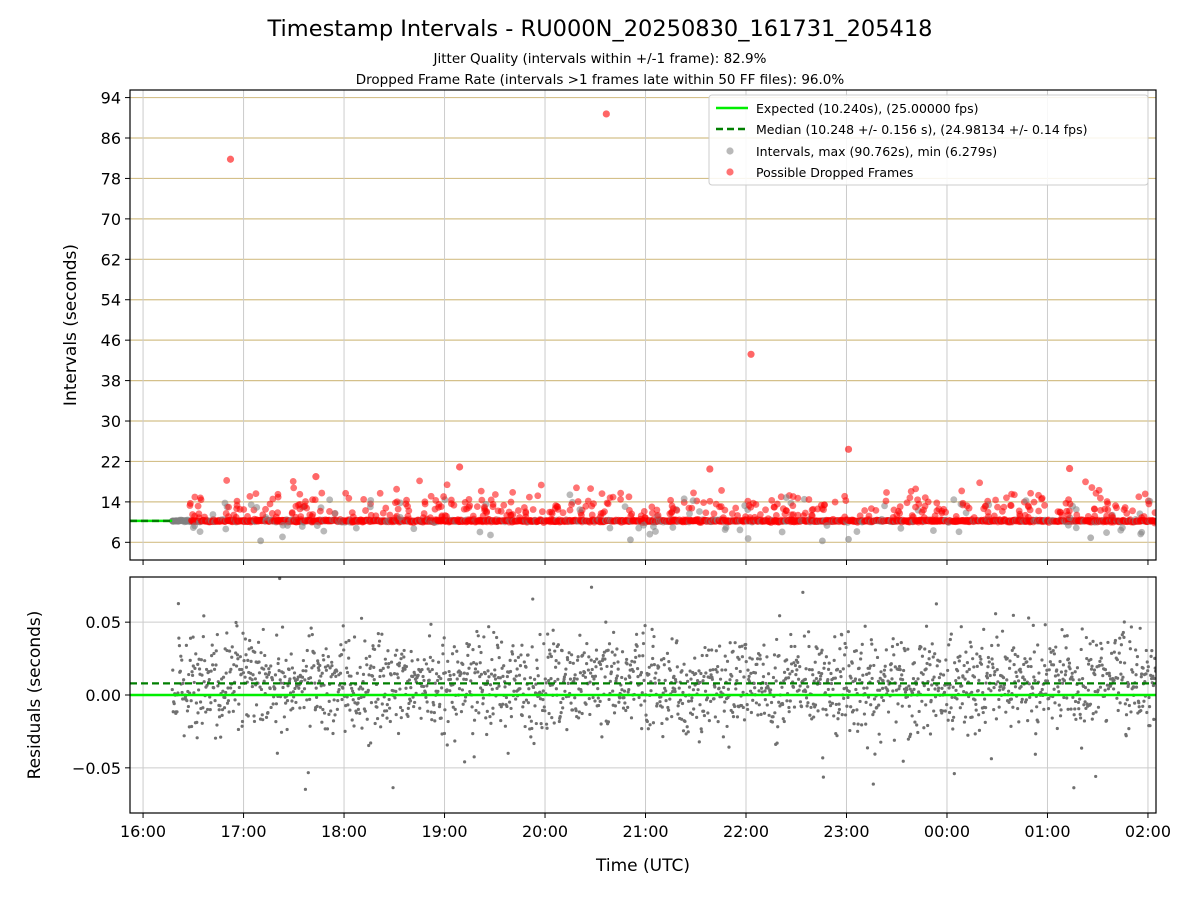 The image size is (1200, 900). Describe the element at coordinates (243, 831) in the screenshot. I see `x-tick-label: 17:00` at that location.